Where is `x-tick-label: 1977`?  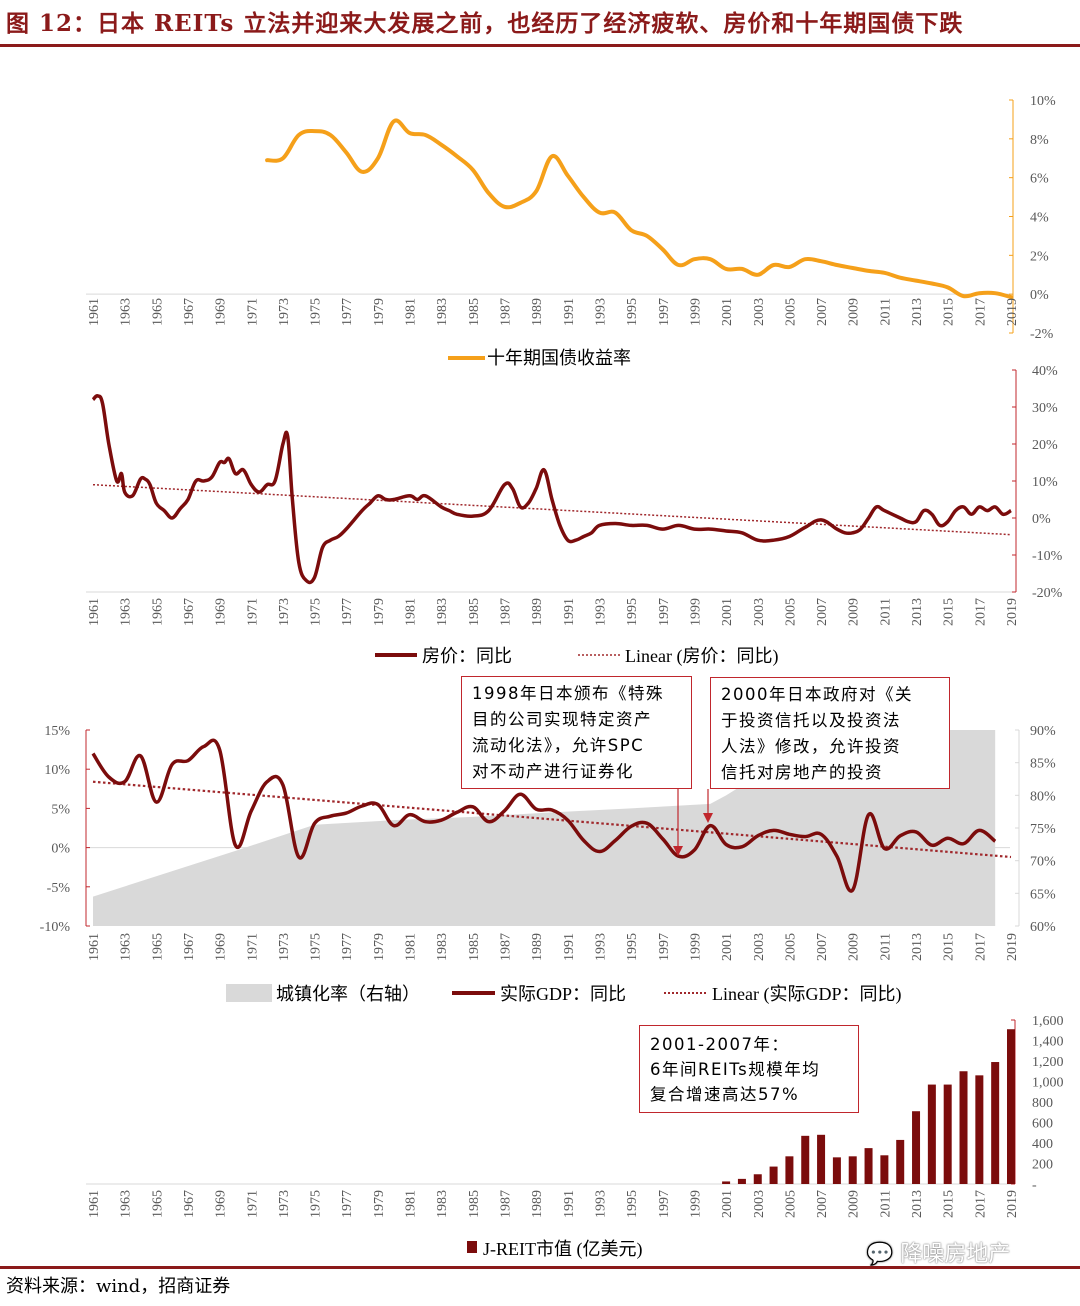 x-tick-label: 1977 is located at coordinates (347, 947).